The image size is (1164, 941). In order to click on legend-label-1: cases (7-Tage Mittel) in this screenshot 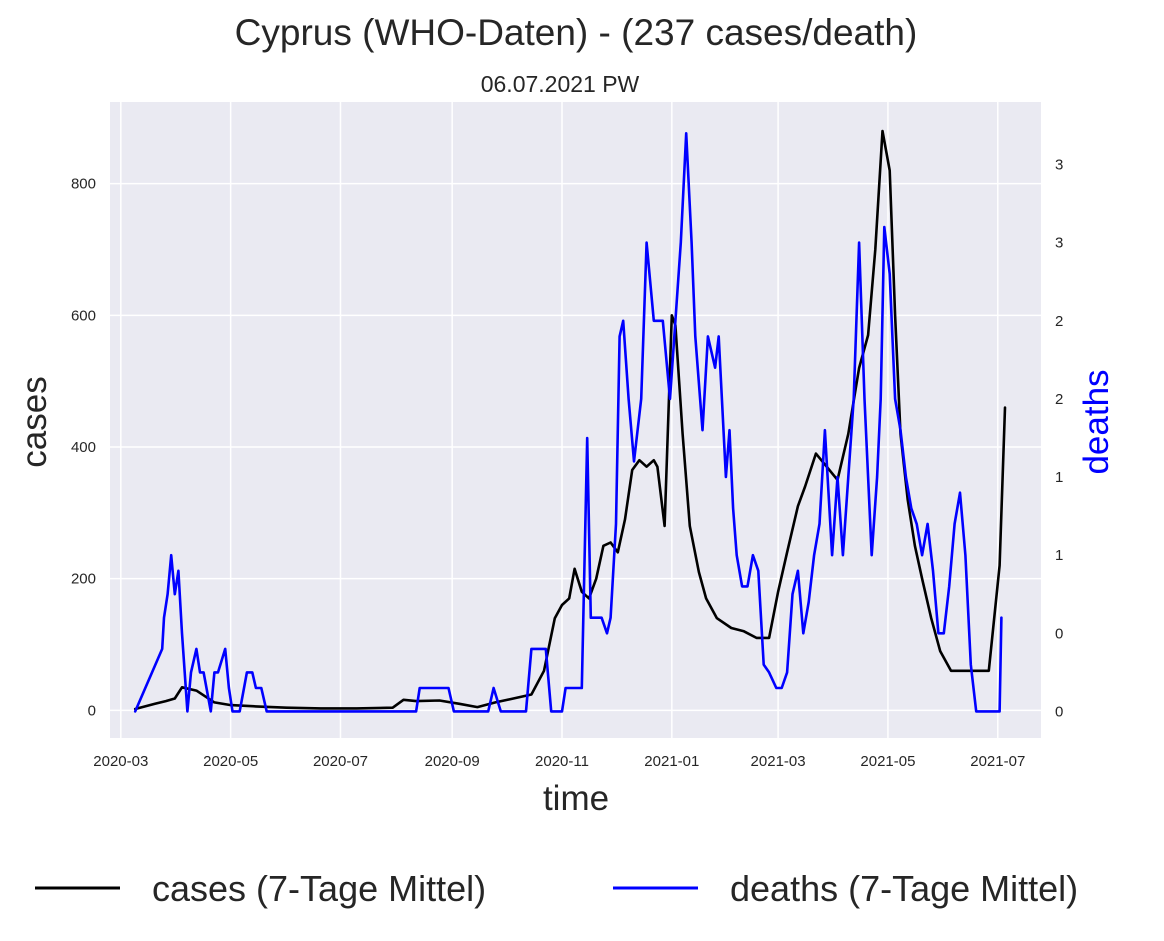, I will do `click(319, 888)`.